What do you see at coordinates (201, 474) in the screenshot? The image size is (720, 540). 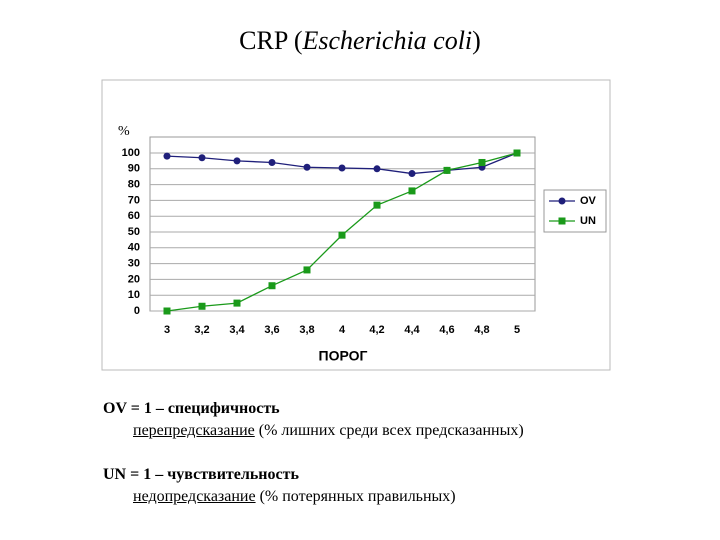 I see `note-heading: UN = 1 – чувствительность` at bounding box center [201, 474].